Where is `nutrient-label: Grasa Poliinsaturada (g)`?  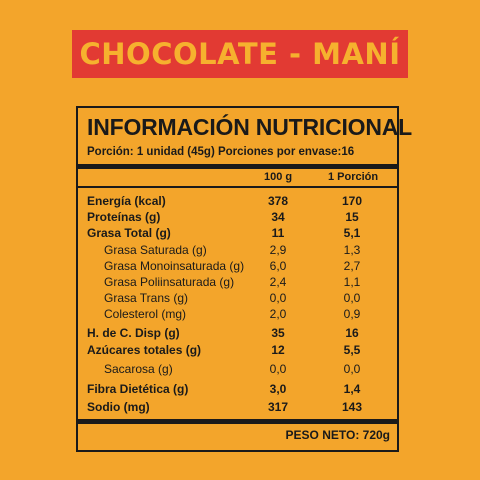 nutrient-label: Grasa Poliinsaturada (g) is located at coordinates (169, 282).